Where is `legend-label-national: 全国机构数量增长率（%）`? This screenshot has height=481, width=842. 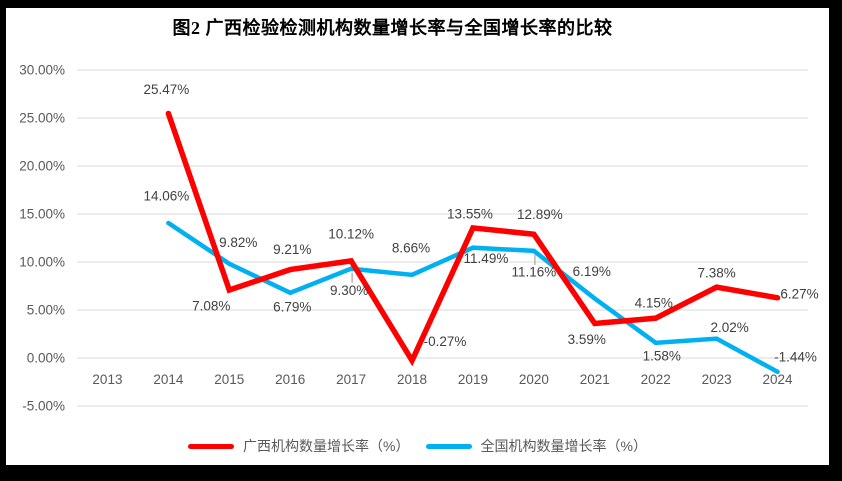 legend-label-national: 全国机构数量增长率（%） is located at coordinates (563, 446).